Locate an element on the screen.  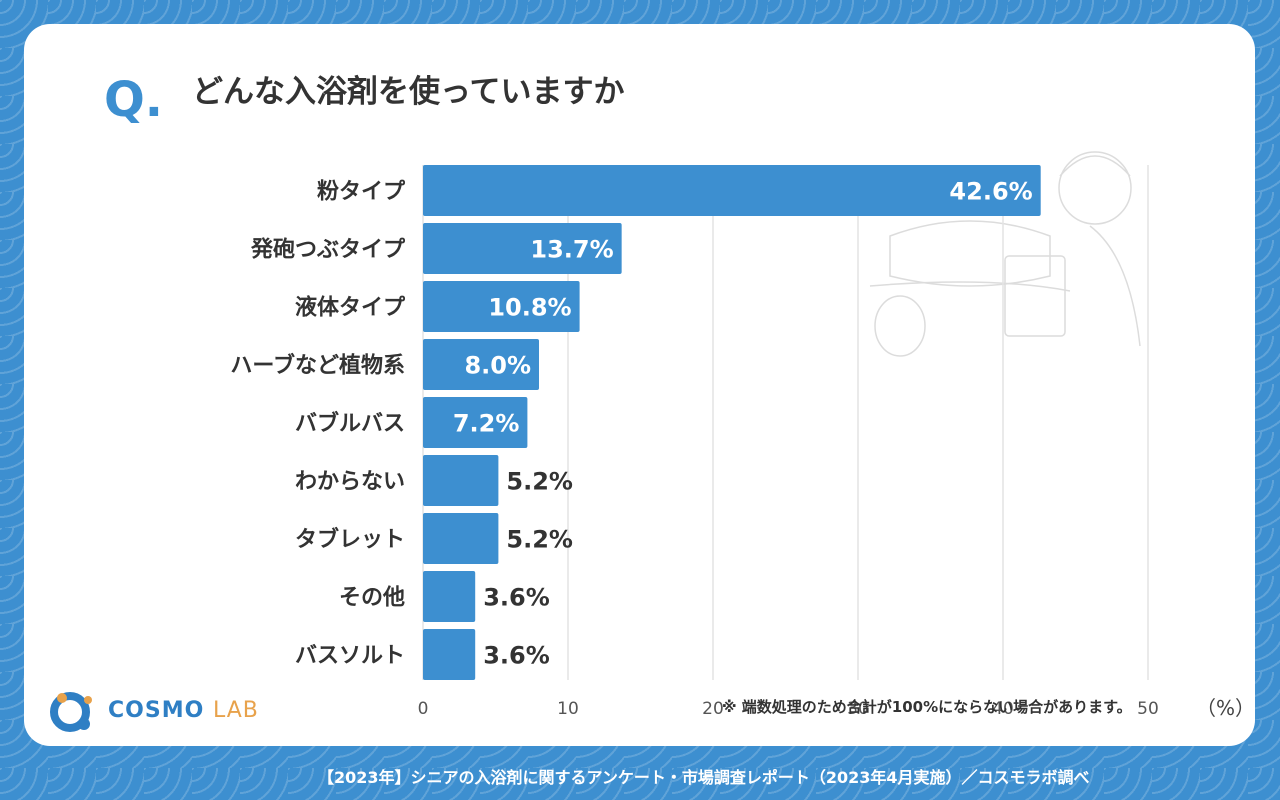
footnote: ※ 端数処理のため合計が100%にならない場合があります。 is located at coordinates (927, 707).